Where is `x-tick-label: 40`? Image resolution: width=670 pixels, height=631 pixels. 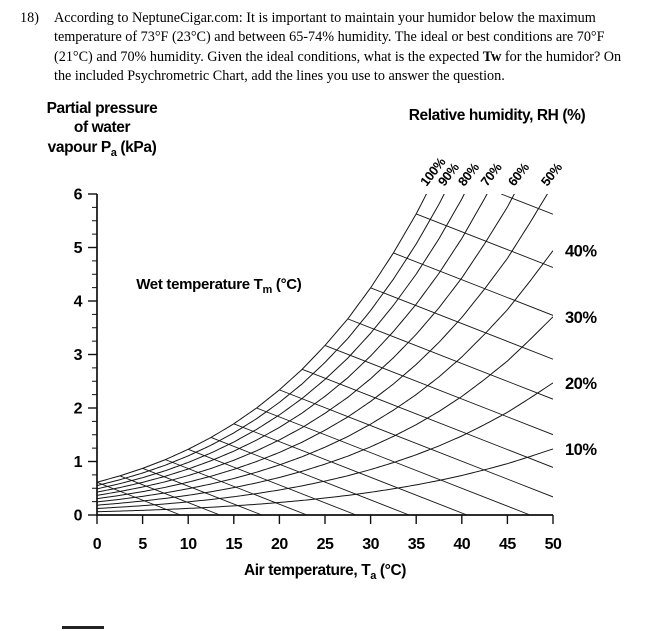
x-tick-label: 40 is located at coordinates (461, 544).